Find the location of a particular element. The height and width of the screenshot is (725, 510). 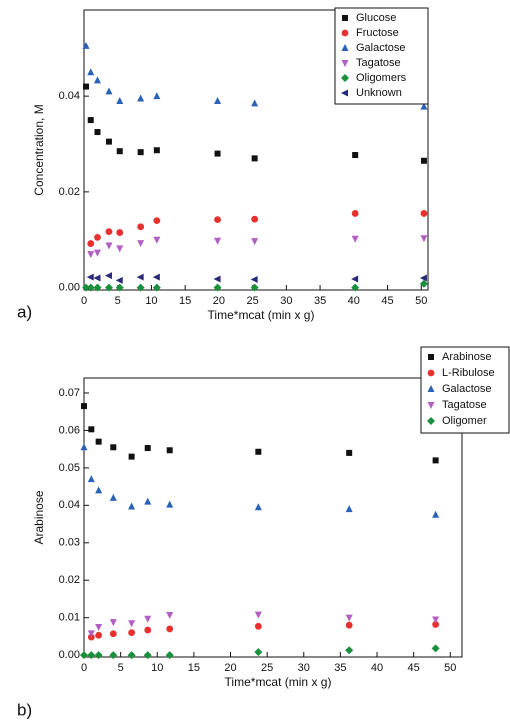

legend-label: Glucose is located at coordinates (376, 18).